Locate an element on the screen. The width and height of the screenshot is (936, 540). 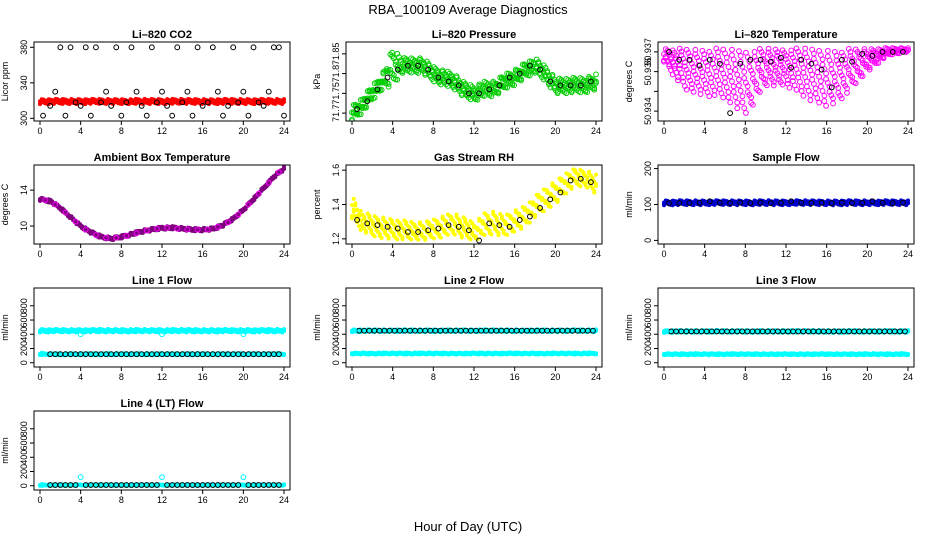
chart-title: Line 1 Flow is located at coordinates (162, 281).